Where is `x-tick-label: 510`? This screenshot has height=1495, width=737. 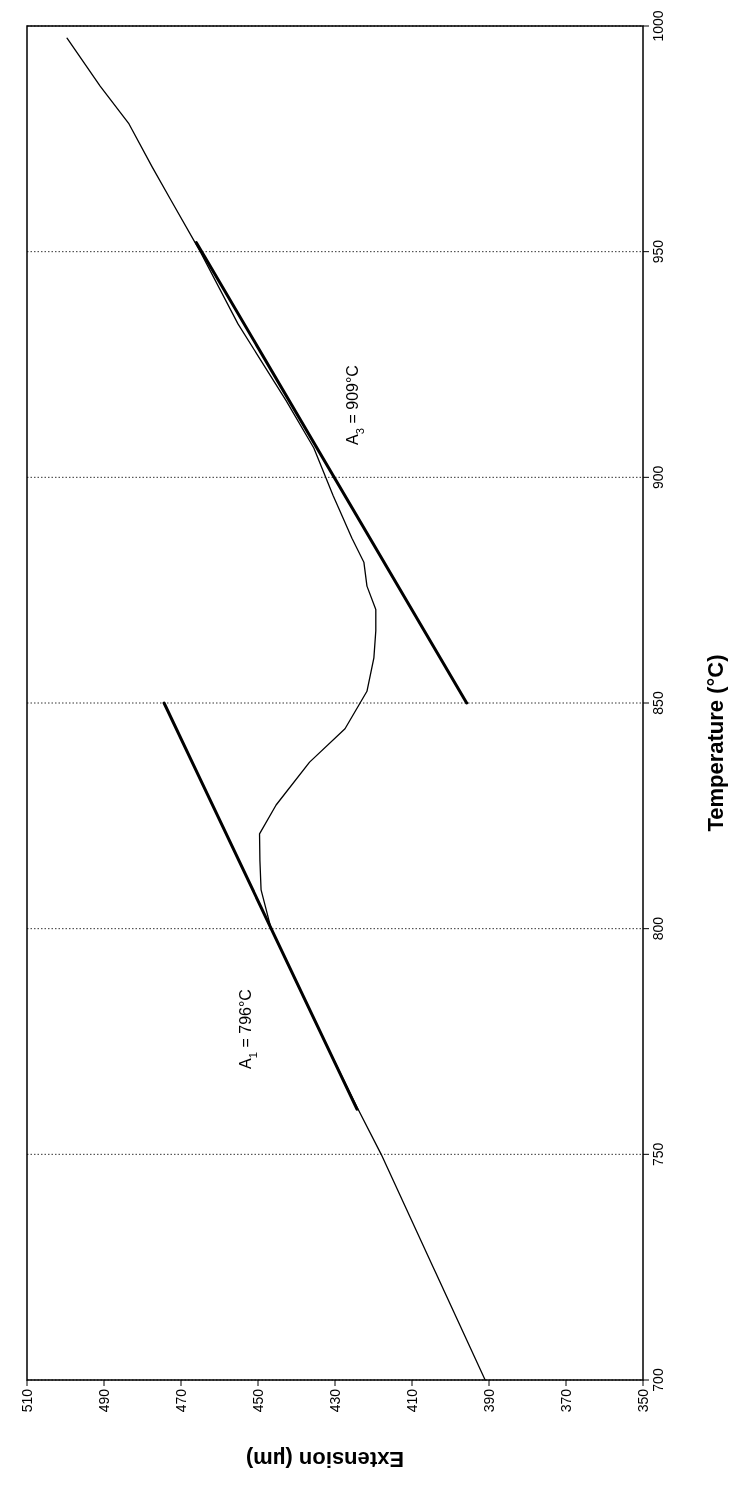 x-tick-label: 510 is located at coordinates (26, 1400).